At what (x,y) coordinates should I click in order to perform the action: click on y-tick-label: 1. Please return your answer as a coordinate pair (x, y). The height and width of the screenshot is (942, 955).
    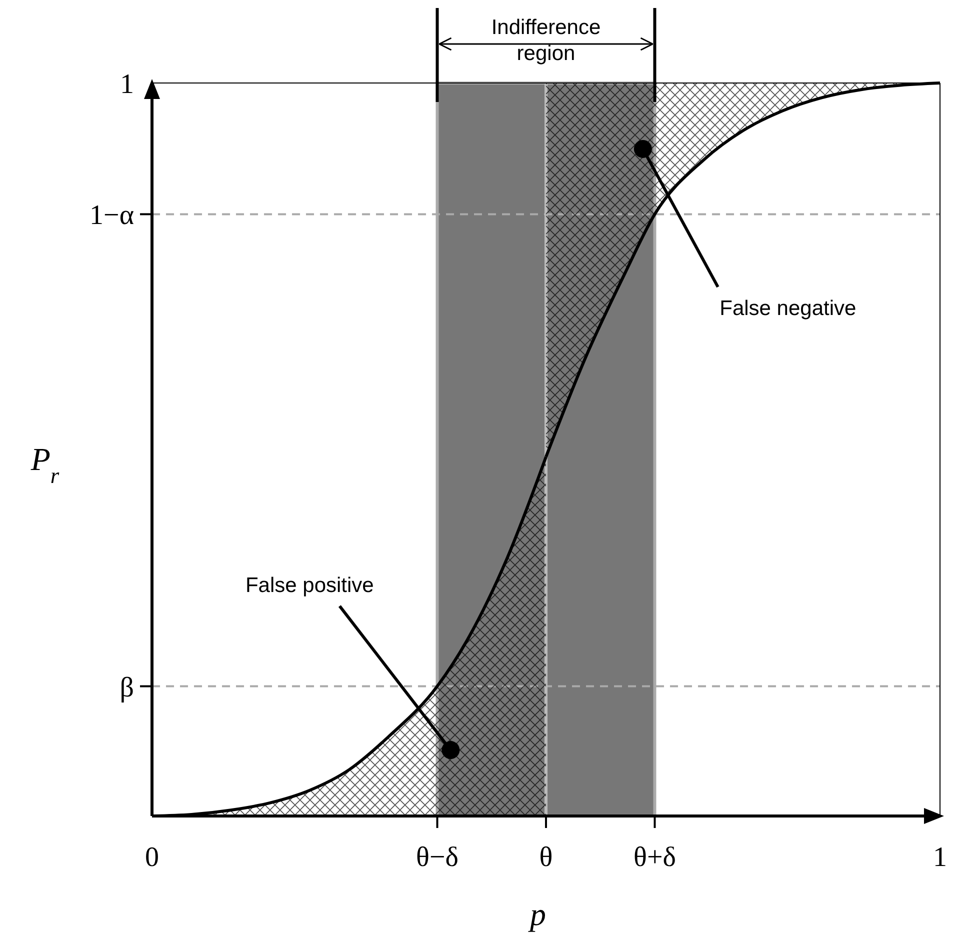
    Looking at the image, I should click on (127, 84).